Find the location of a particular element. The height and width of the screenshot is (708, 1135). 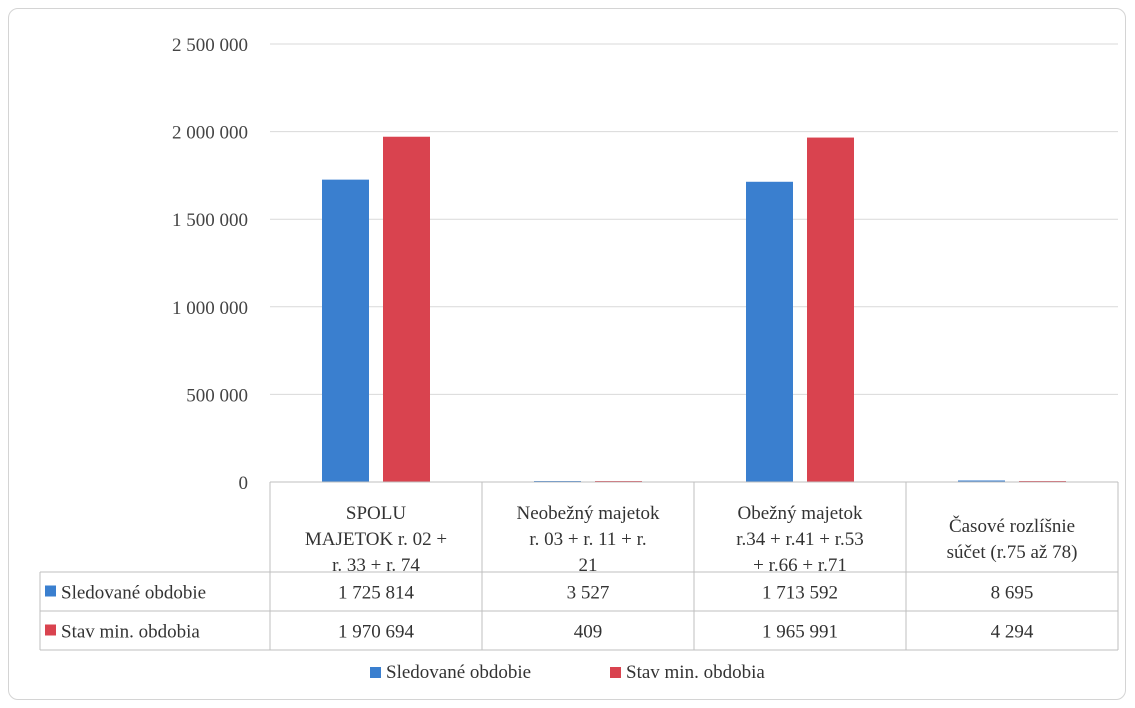

y-tick-label: 2 000 000 is located at coordinates (210, 133).